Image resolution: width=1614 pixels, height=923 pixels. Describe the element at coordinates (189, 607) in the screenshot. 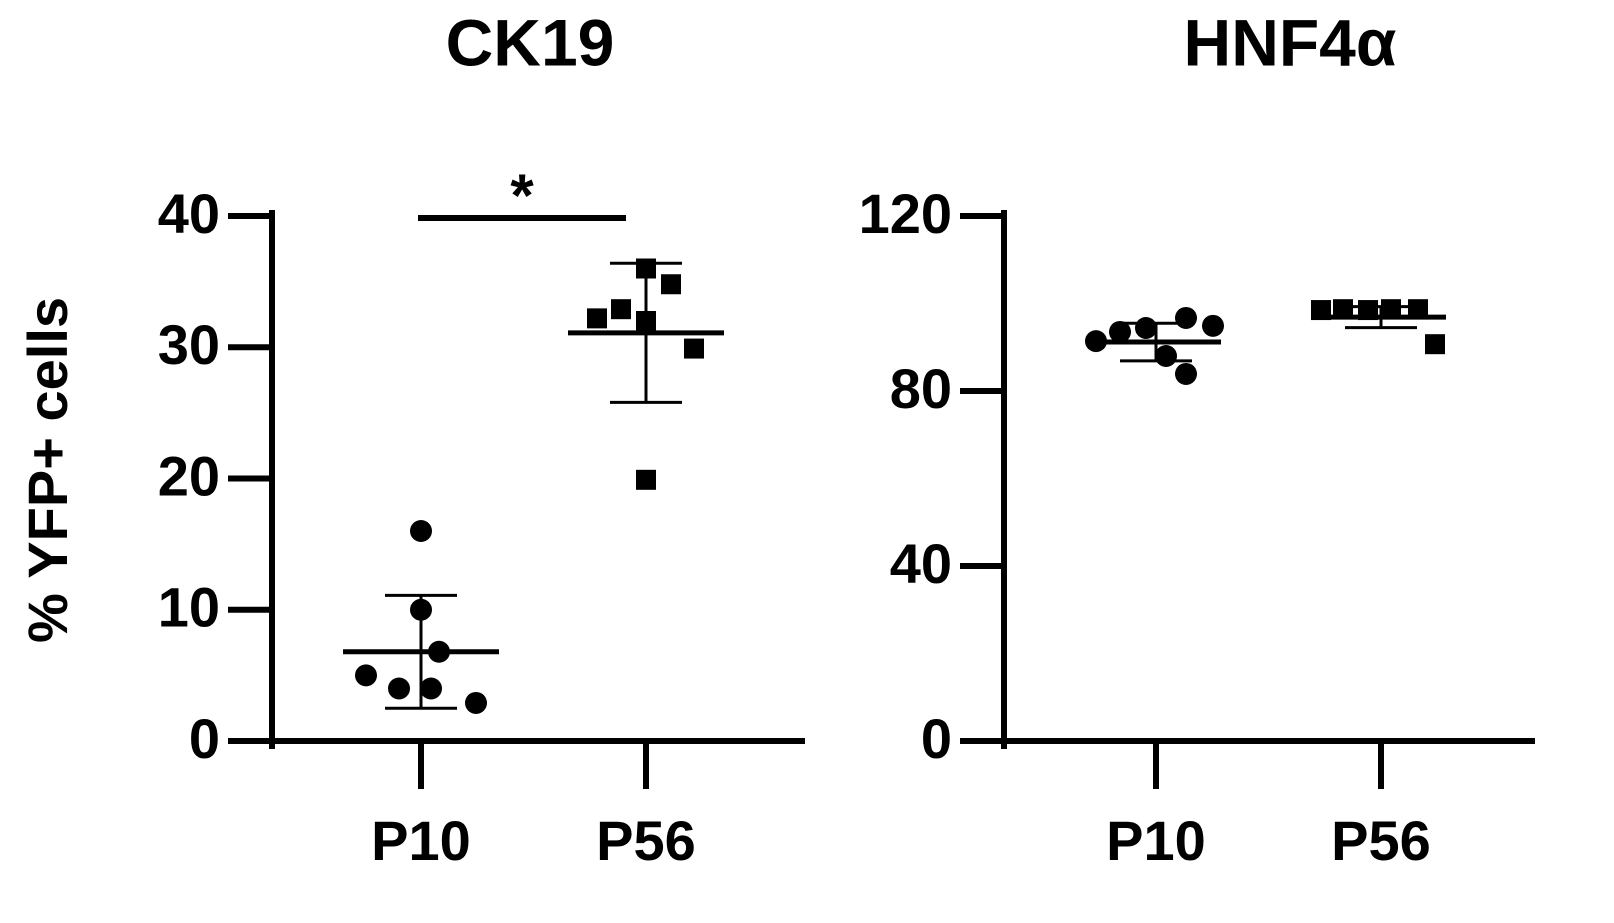

I see `y-tick-label: 10` at that location.